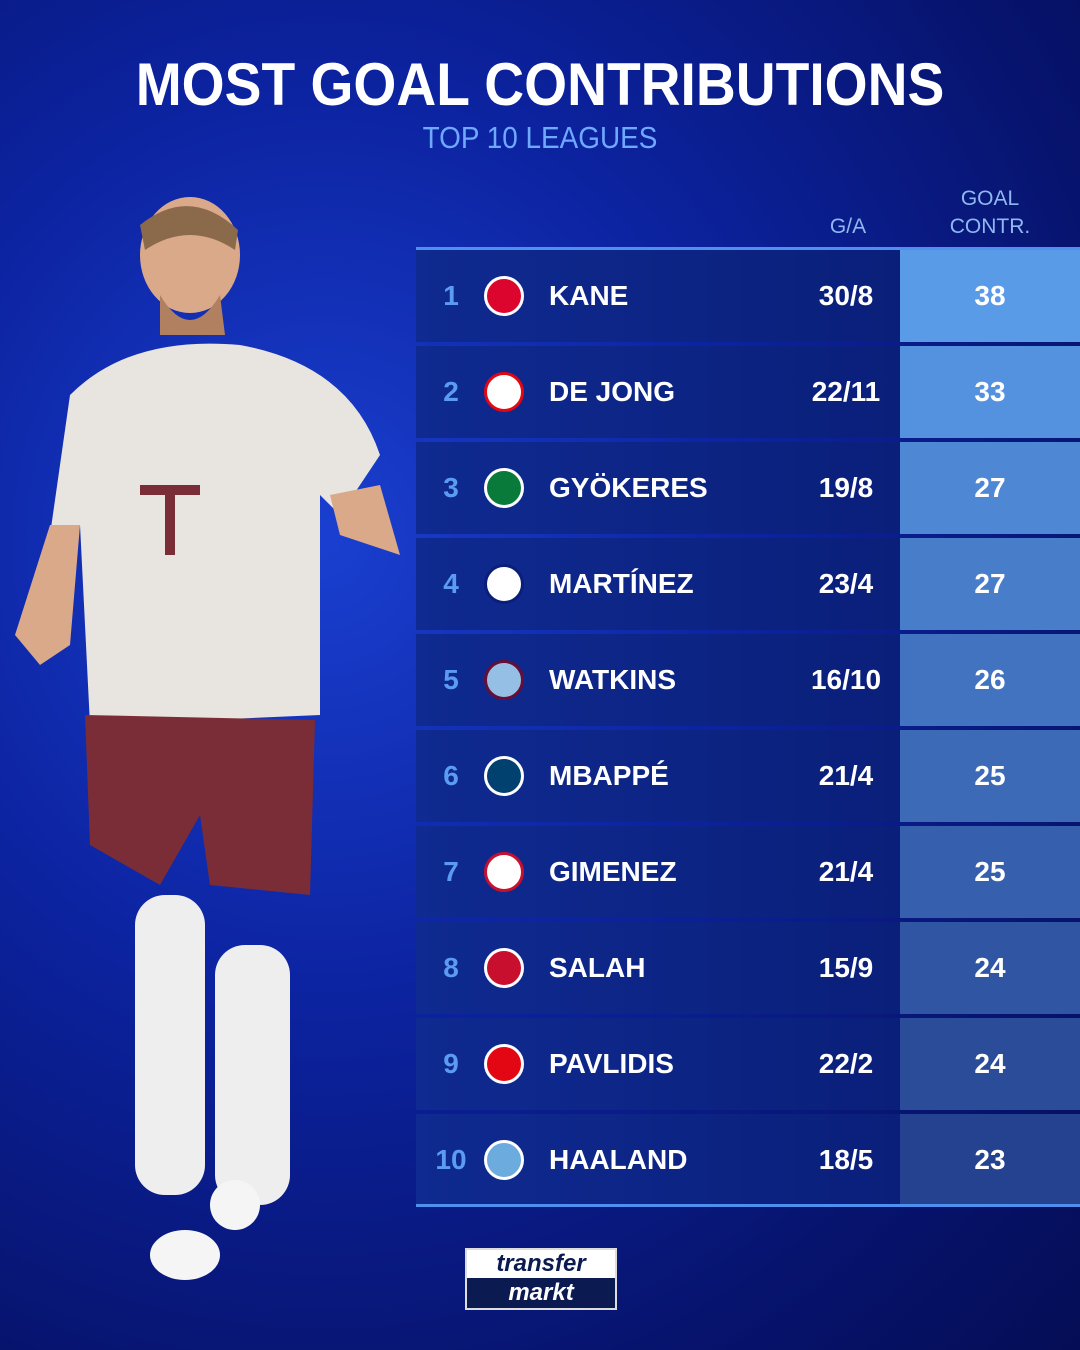  I want to click on liverpool-crest-icon, so click(504, 968).